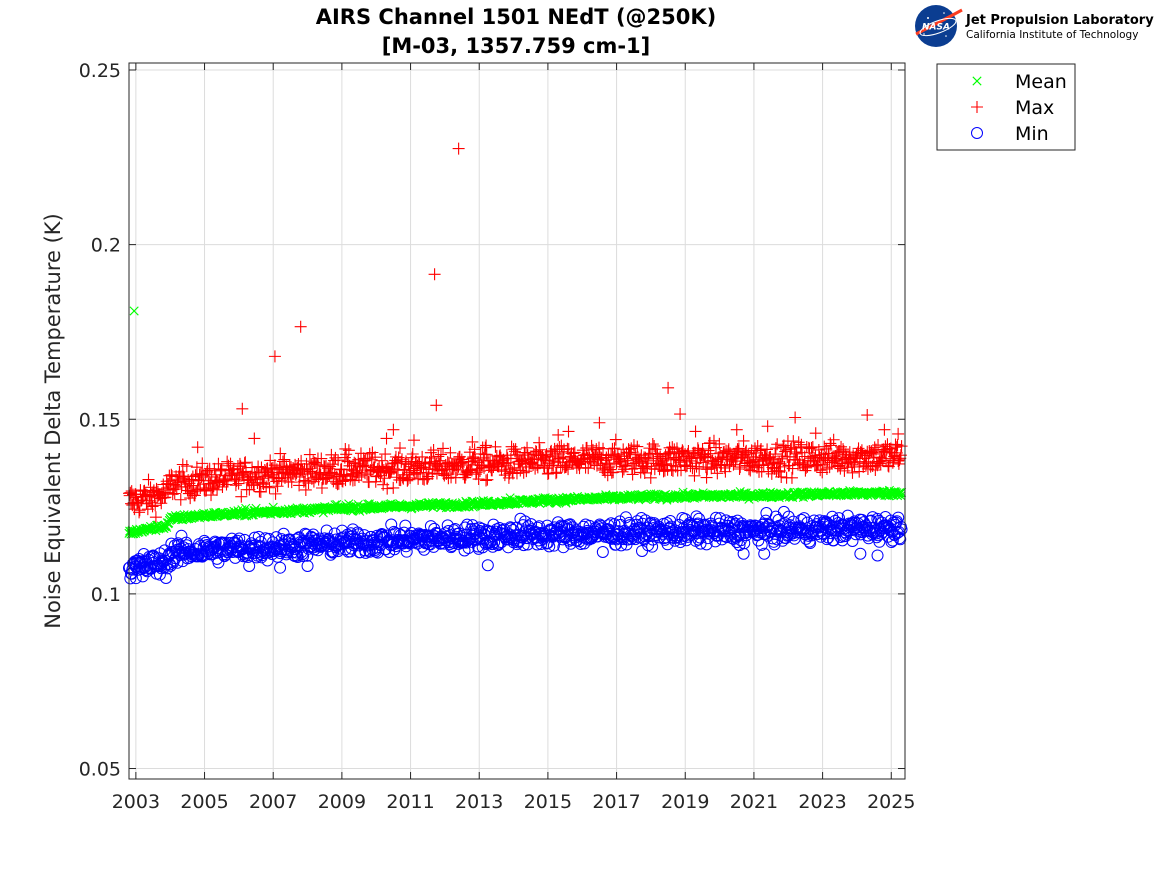  What do you see at coordinates (1052, 35) in the screenshot?
I see `jpl-logo-line2: California Institute of Technology` at bounding box center [1052, 35].